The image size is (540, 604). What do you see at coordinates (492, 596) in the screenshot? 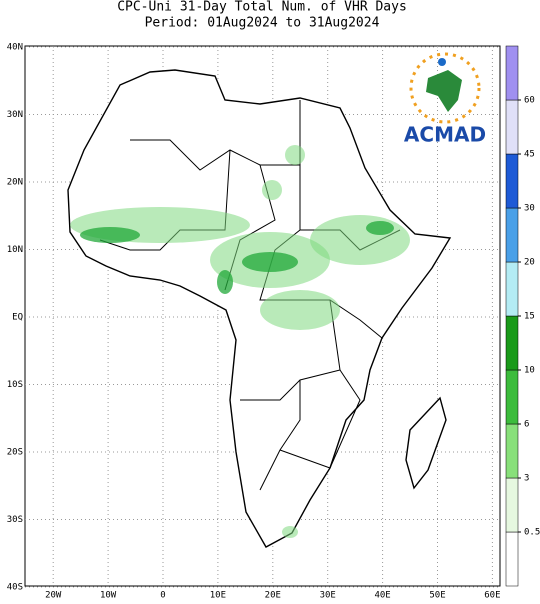
I see `lon-tick-label: 60E` at bounding box center [492, 596].